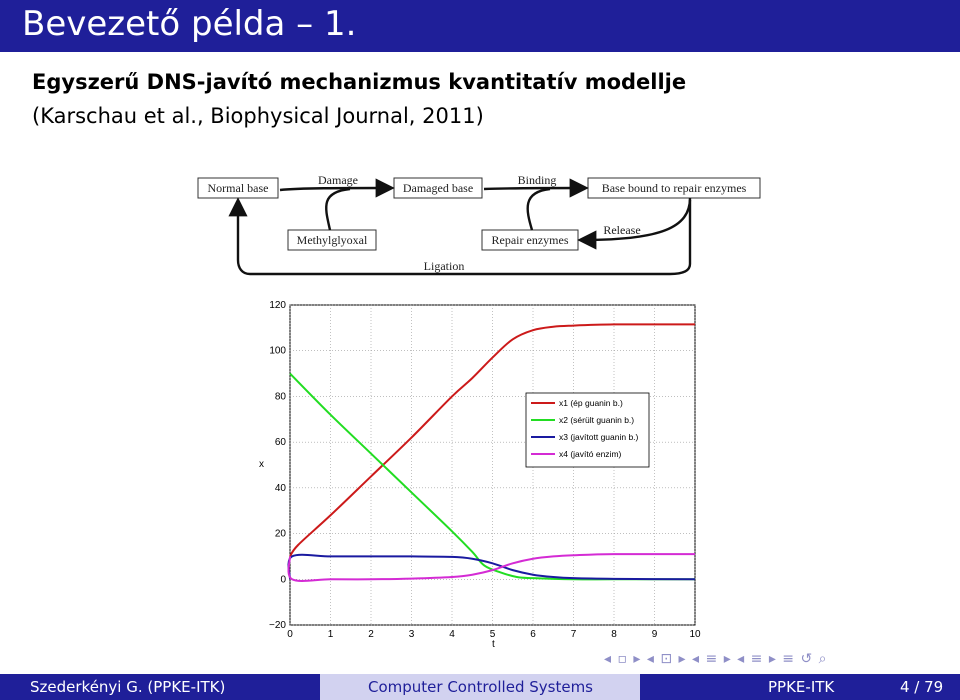 The height and width of the screenshot is (700, 960). What do you see at coordinates (338, 209) in the screenshot?
I see `arrow-methylglyoxal` at bounding box center [338, 209].